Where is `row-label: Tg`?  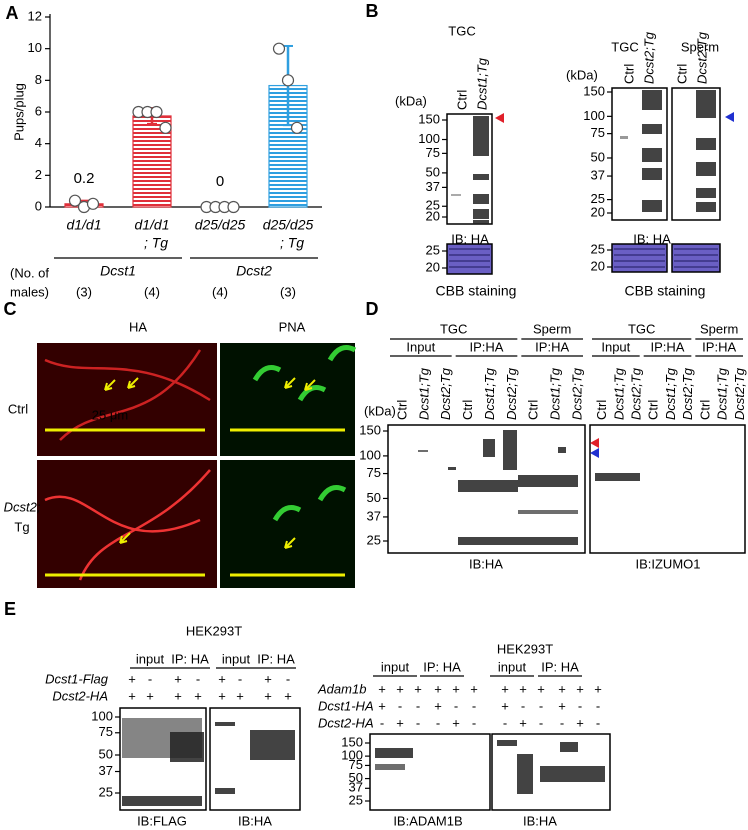
row-label: Tg is located at coordinates (21, 526).